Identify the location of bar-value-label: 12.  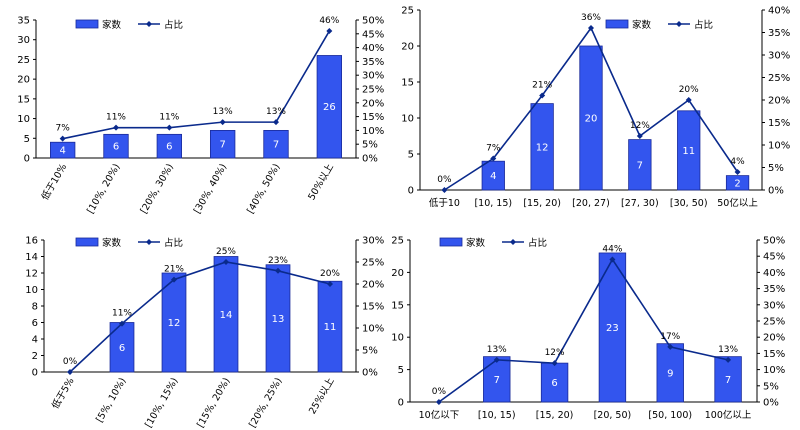
(174, 323).